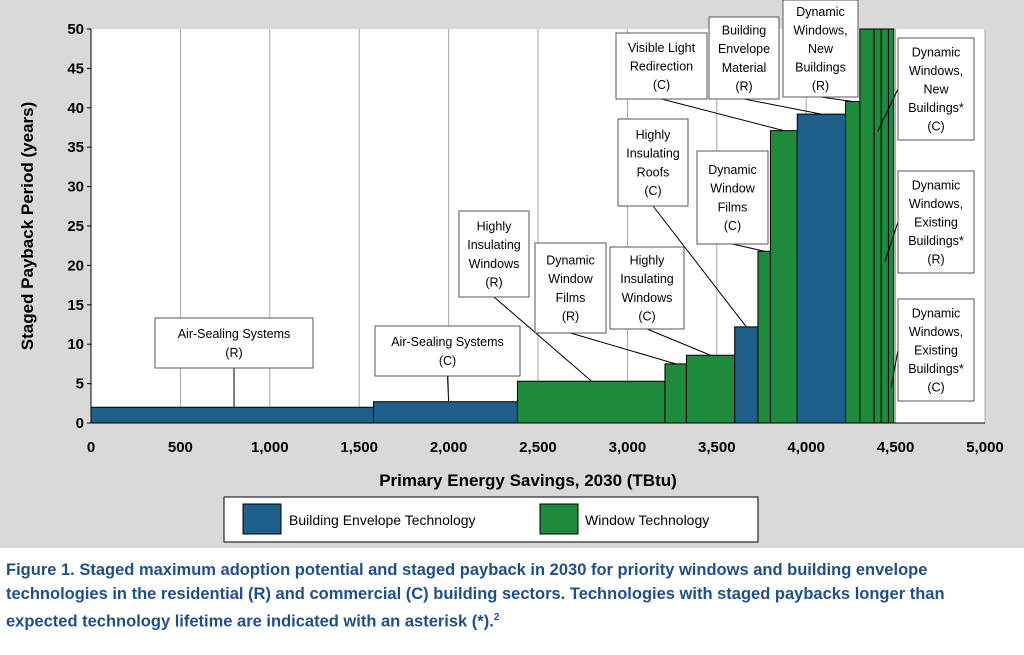  Describe the element at coordinates (936, 223) in the screenshot. I see `annotation-text: Existing` at that location.